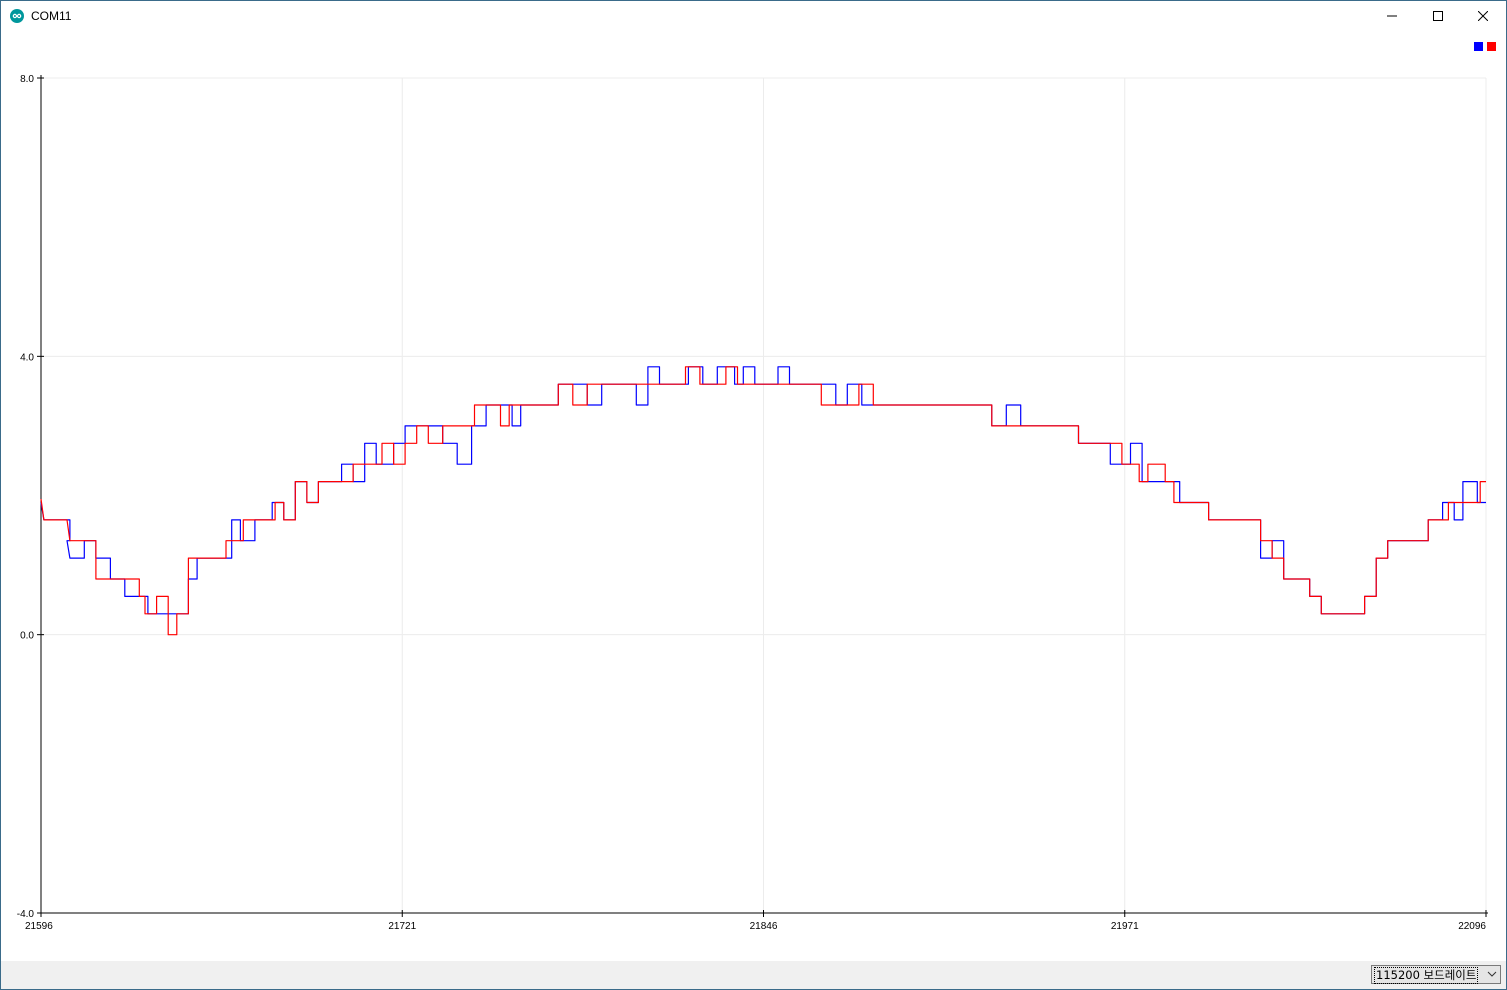  What do you see at coordinates (764, 926) in the screenshot?
I see `x-tick-label: 21846` at bounding box center [764, 926].